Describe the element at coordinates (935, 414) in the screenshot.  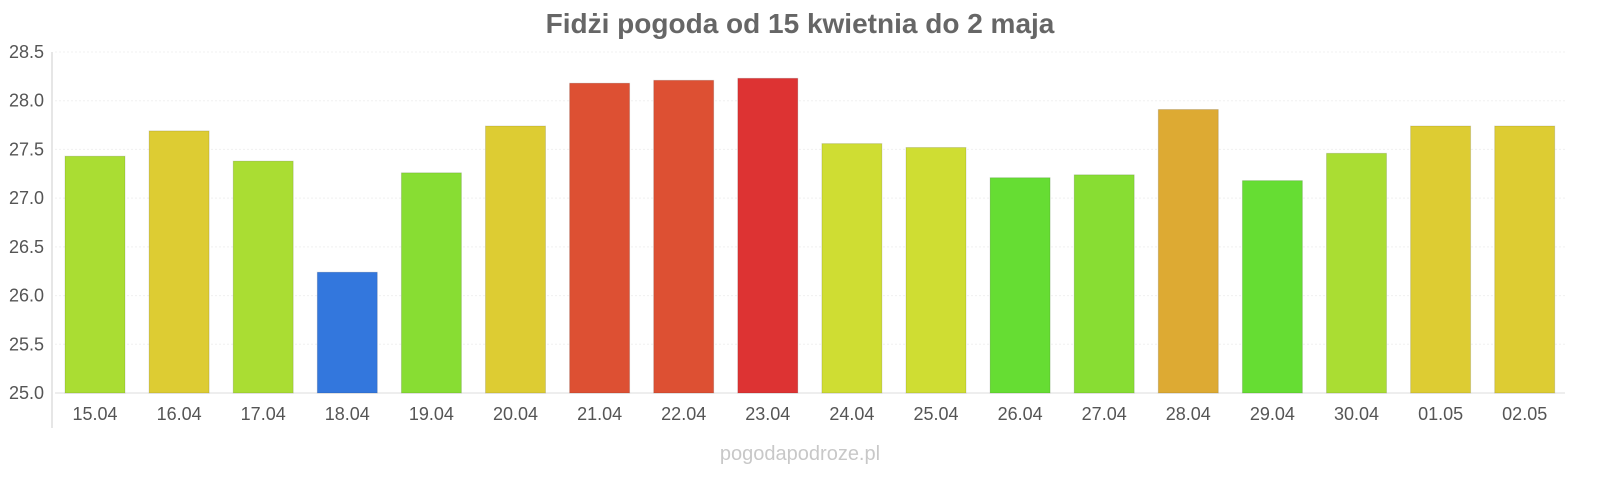
I see `x-tick-label: 25.04` at that location.